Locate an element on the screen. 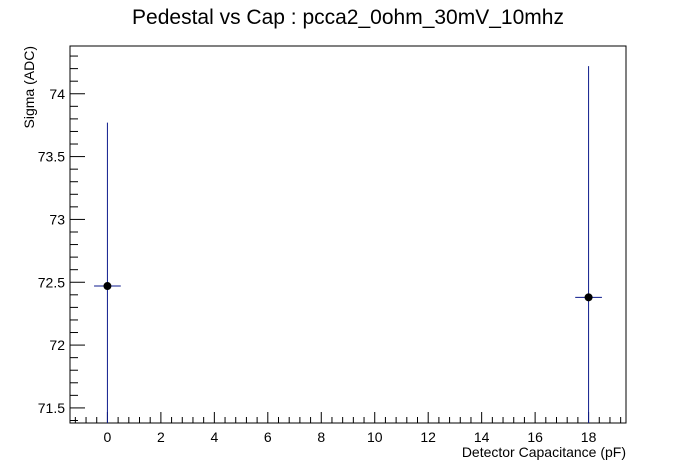 The width and height of the screenshot is (696, 472). y-tick-label: 71.5 is located at coordinates (51, 408).